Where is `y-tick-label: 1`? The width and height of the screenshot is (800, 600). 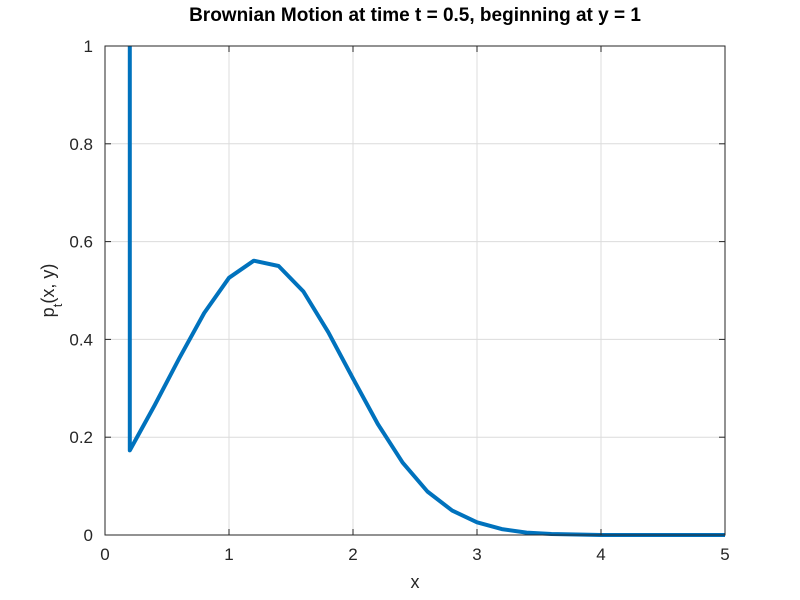
y-tick-label: 1 is located at coordinates (88, 46).